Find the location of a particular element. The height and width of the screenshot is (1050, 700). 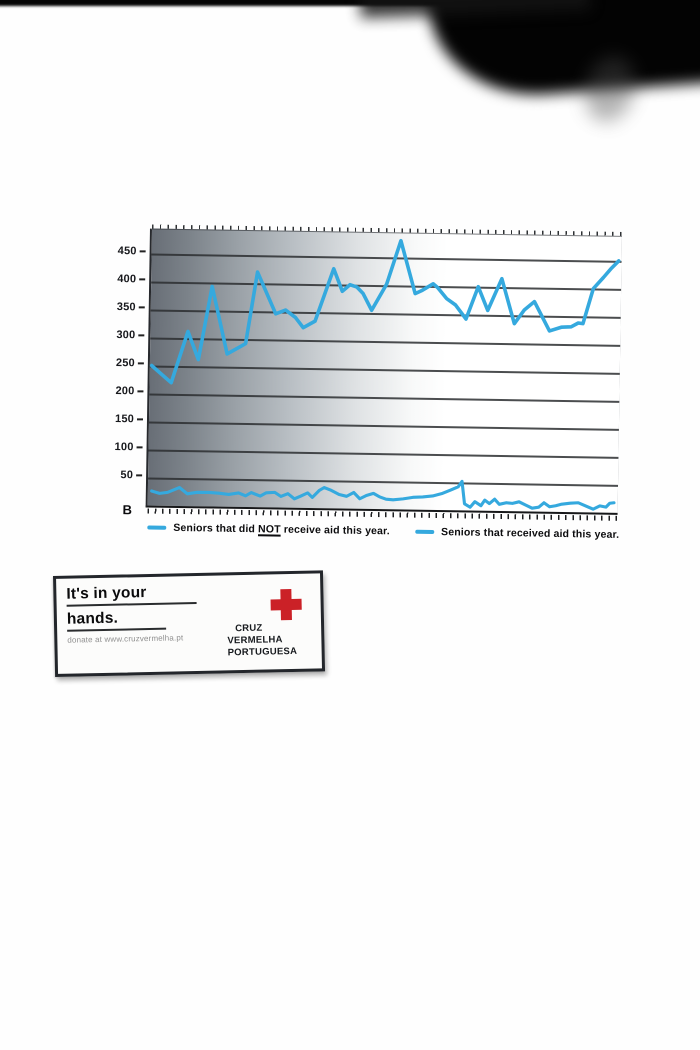

legend-item-received: Seniors that received aid this year. is located at coordinates (517, 533).